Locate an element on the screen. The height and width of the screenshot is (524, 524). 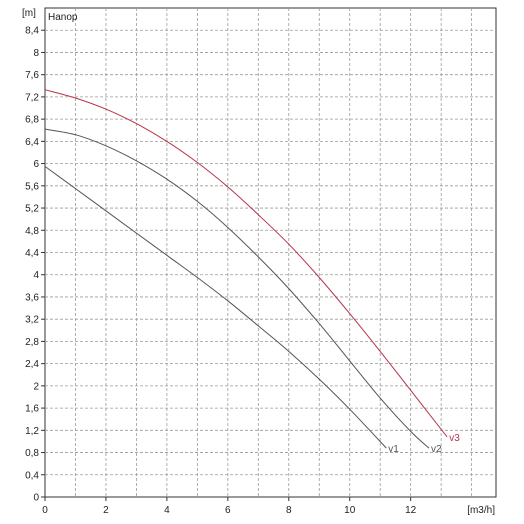
series-label-v2: v2 is located at coordinates (436, 449).